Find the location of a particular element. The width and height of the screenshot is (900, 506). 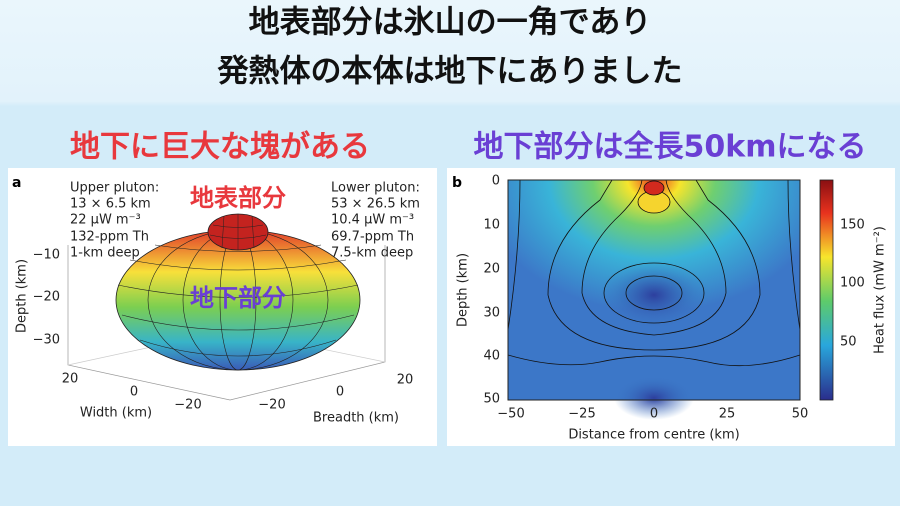

right-heading: 地下部分は全長50kmになる is located at coordinates (670, 147).